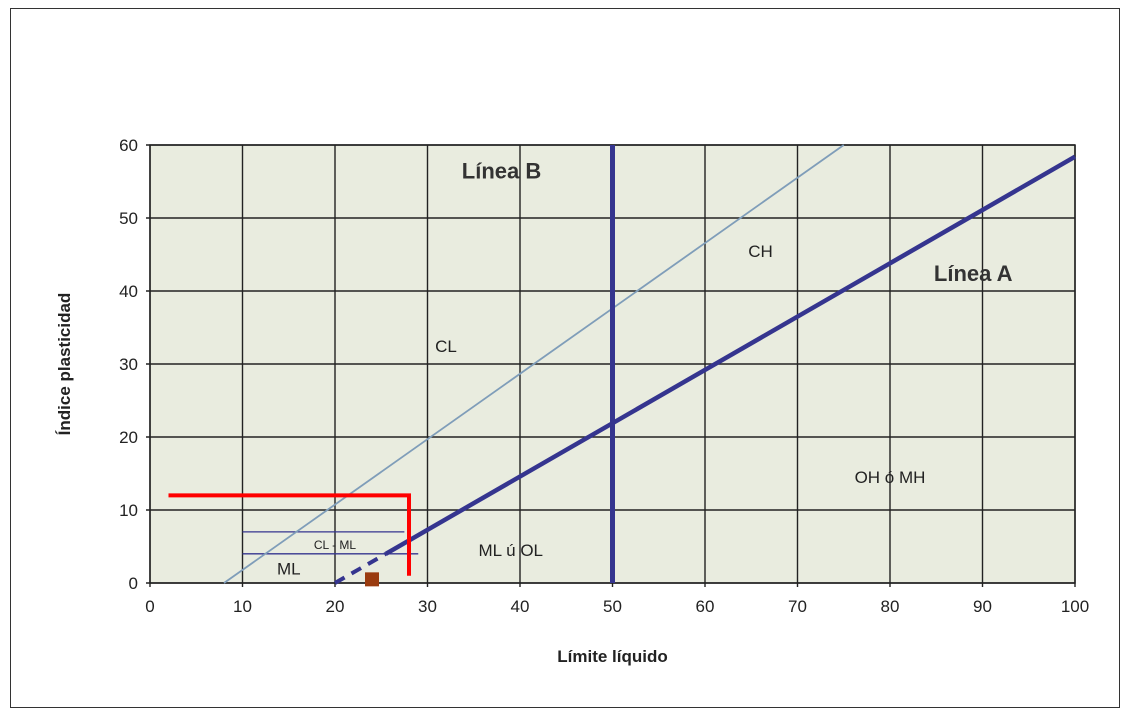  Describe the element at coordinates (705, 606) in the screenshot. I see `x-tick-label: 60` at that location.